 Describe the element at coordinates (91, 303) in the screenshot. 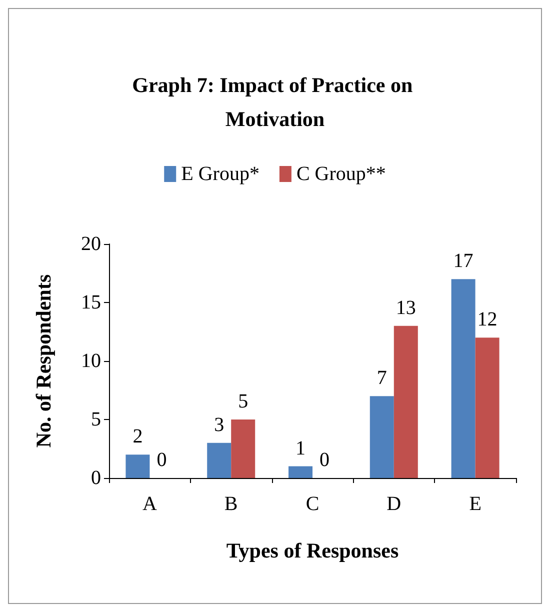

I see `y-tick-label: 15` at that location.